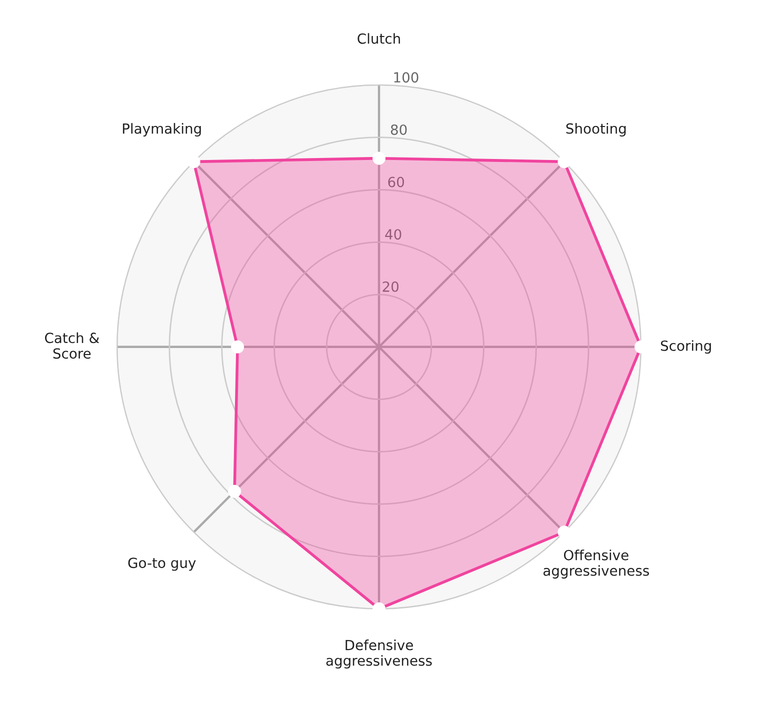 Image resolution: width=758 pixels, height=708 pixels. I want to click on y-tick-label: 20, so click(390, 286).